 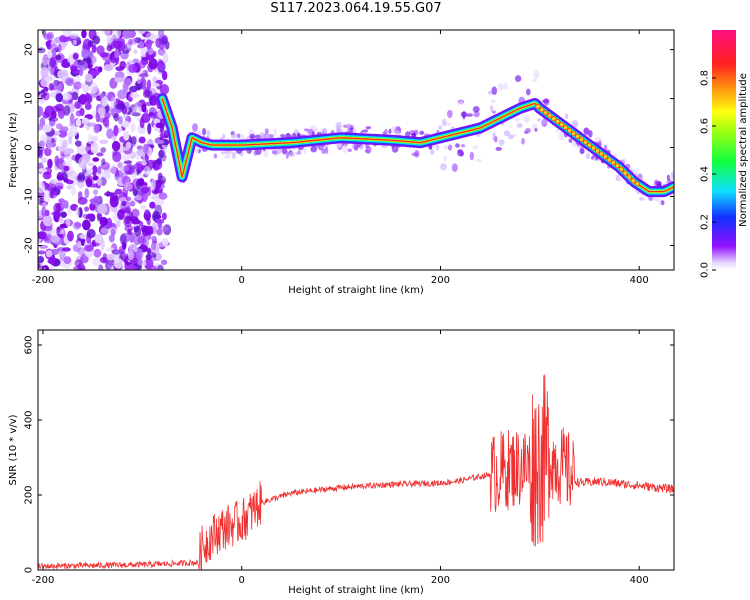 What do you see at coordinates (13, 150) in the screenshot?
I see `spectrogram-y-axis-label: Frequency (Hz)` at bounding box center [13, 150].